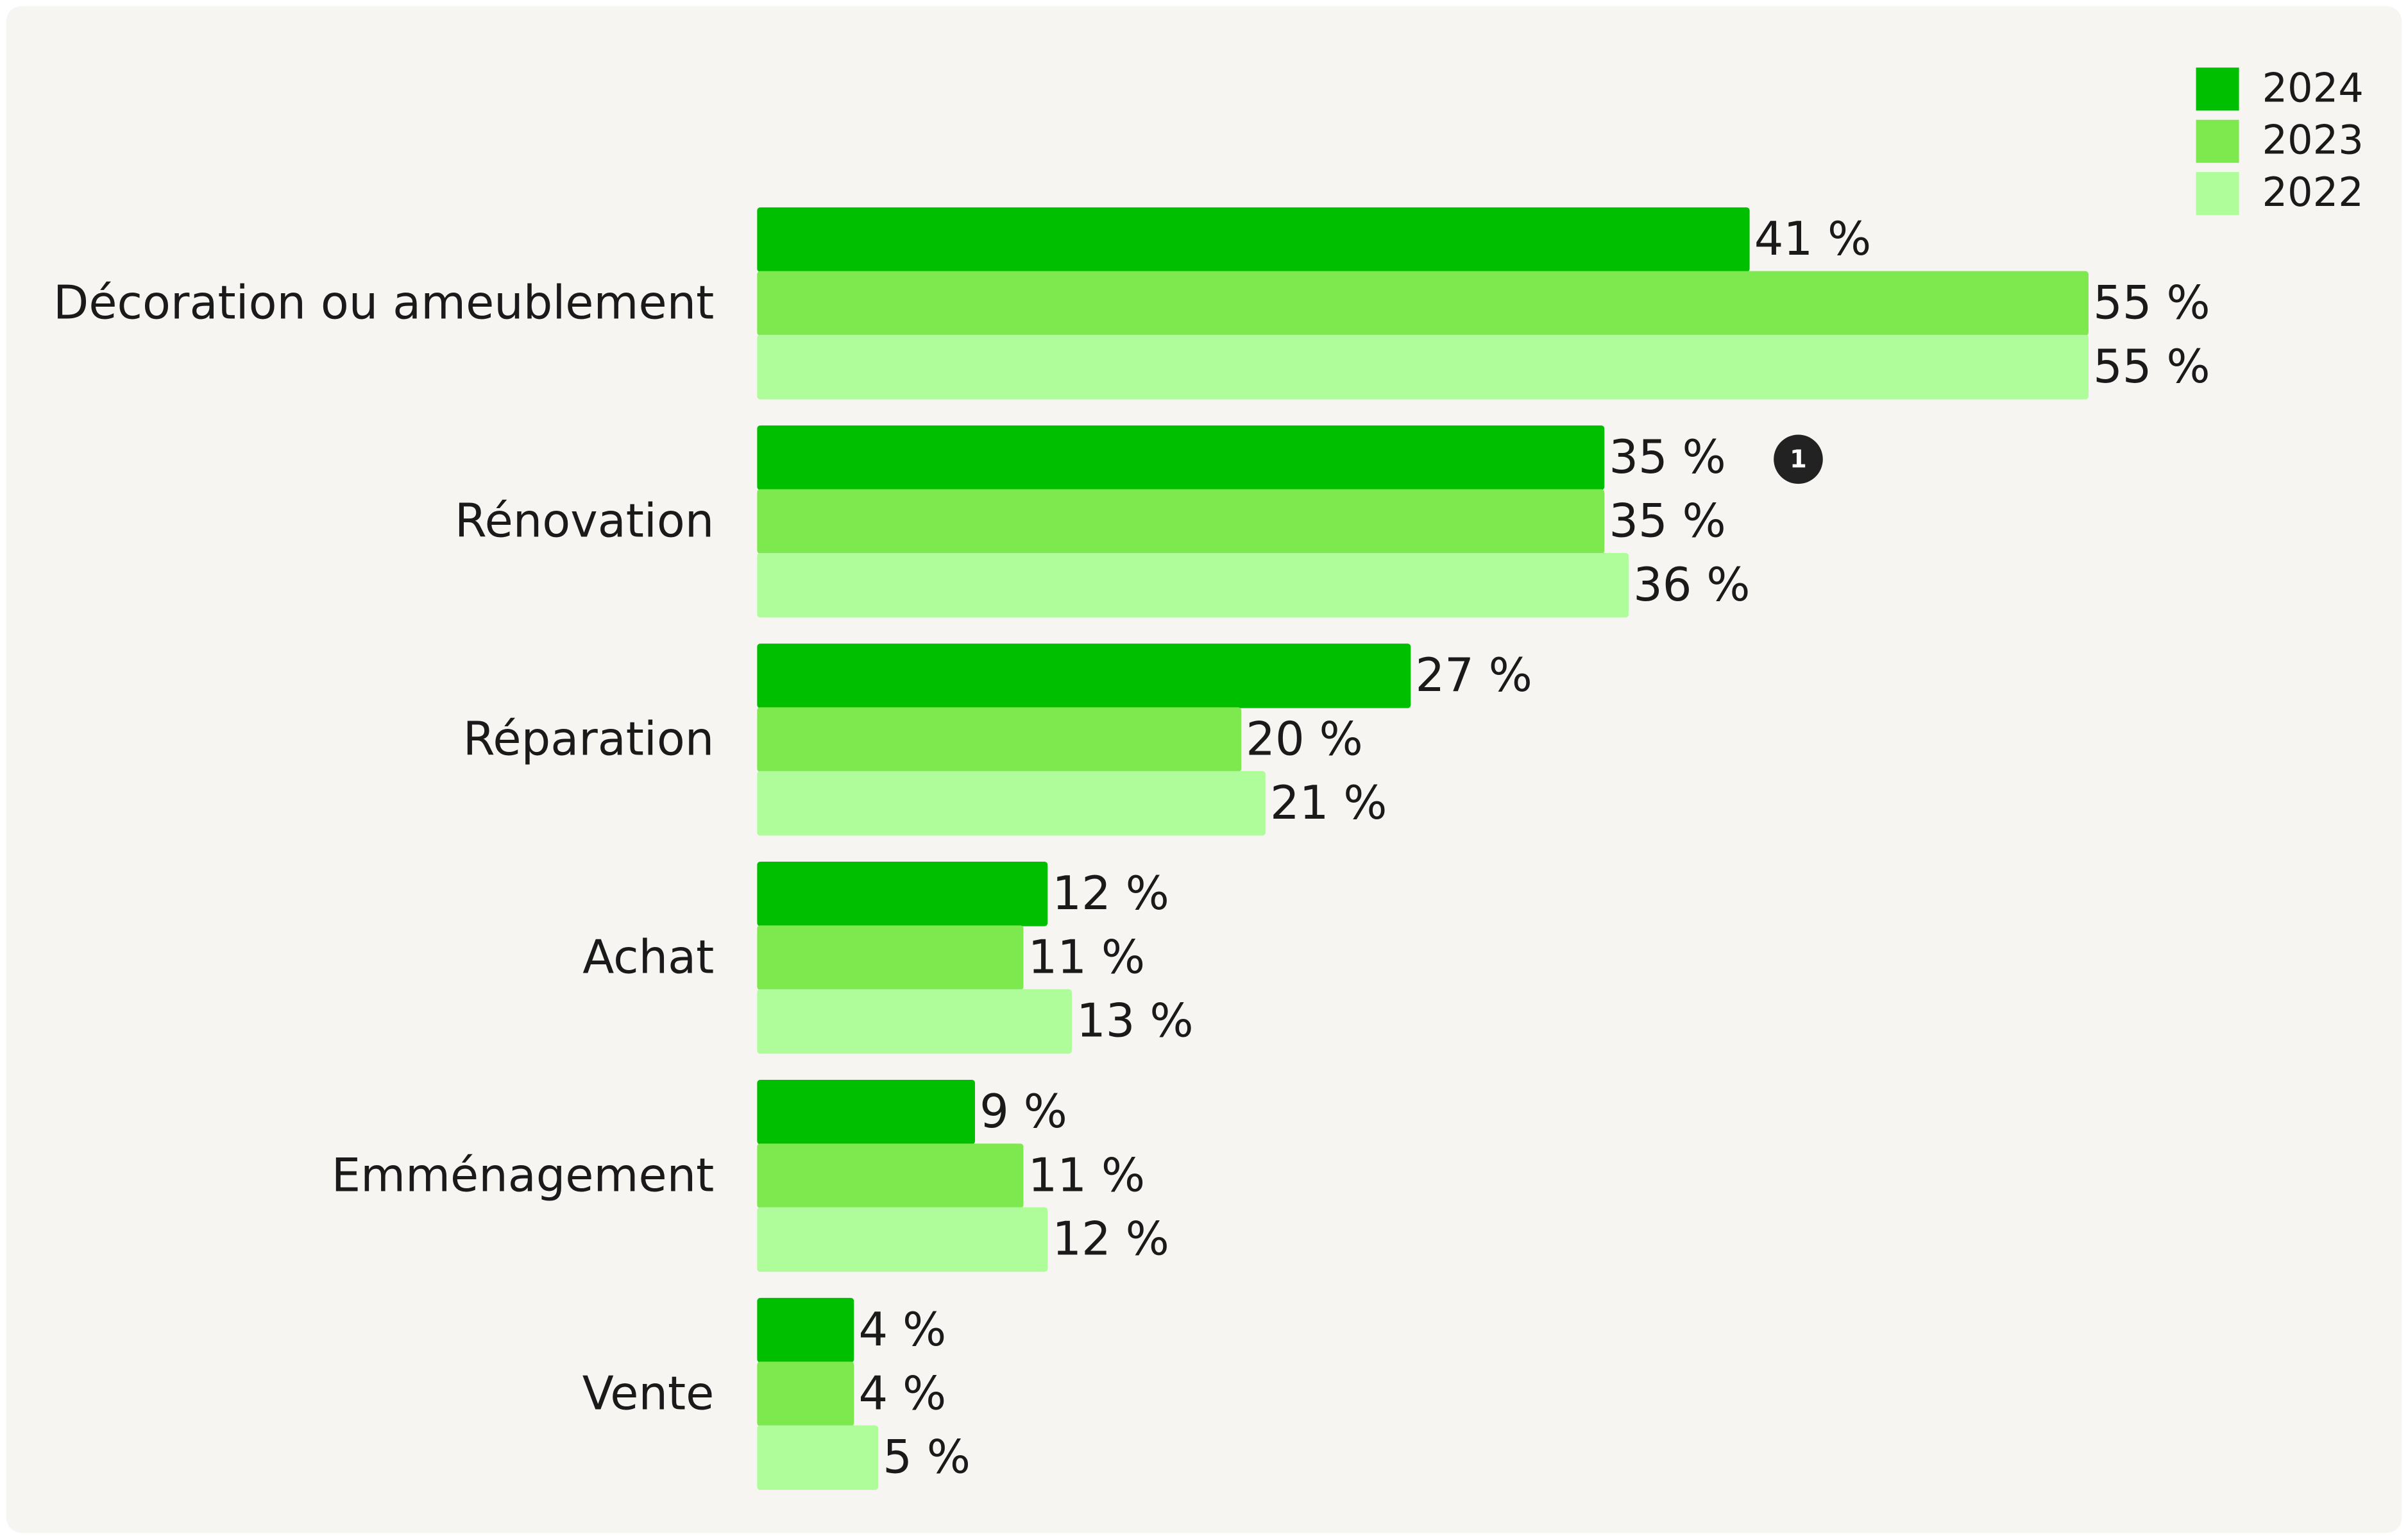 The height and width of the screenshot is (1536, 2408). What do you see at coordinates (927, 1457) in the screenshot?
I see `value-label: 5 %` at bounding box center [927, 1457].